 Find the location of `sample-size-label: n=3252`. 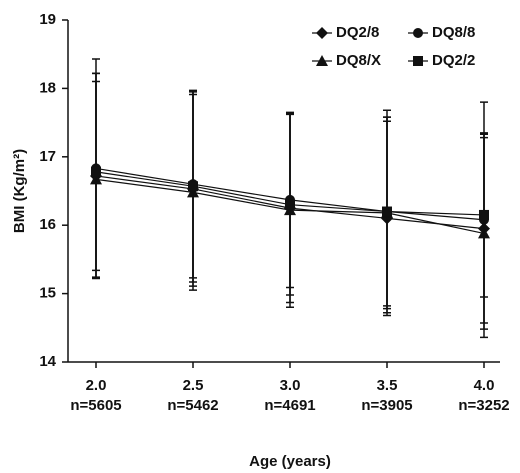

sample-size-label: n=3252 is located at coordinates (483, 405).